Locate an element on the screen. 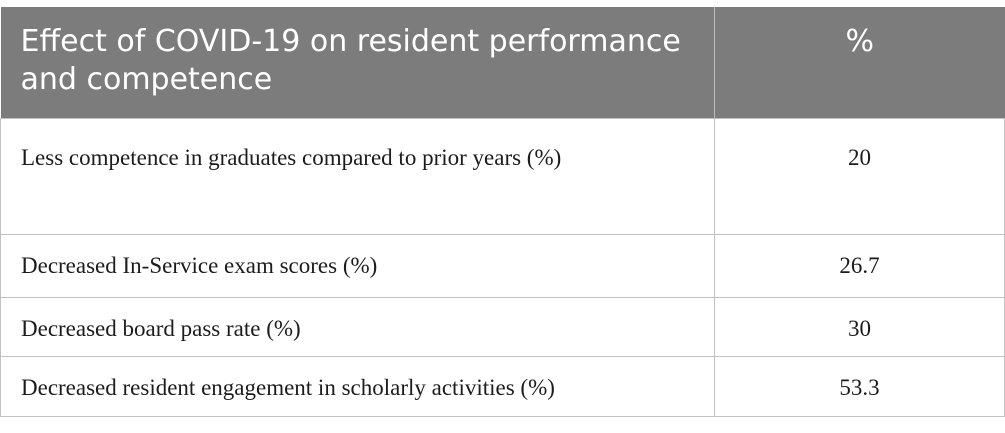  row-label: Decreased board pass rate (%) is located at coordinates (357, 326).